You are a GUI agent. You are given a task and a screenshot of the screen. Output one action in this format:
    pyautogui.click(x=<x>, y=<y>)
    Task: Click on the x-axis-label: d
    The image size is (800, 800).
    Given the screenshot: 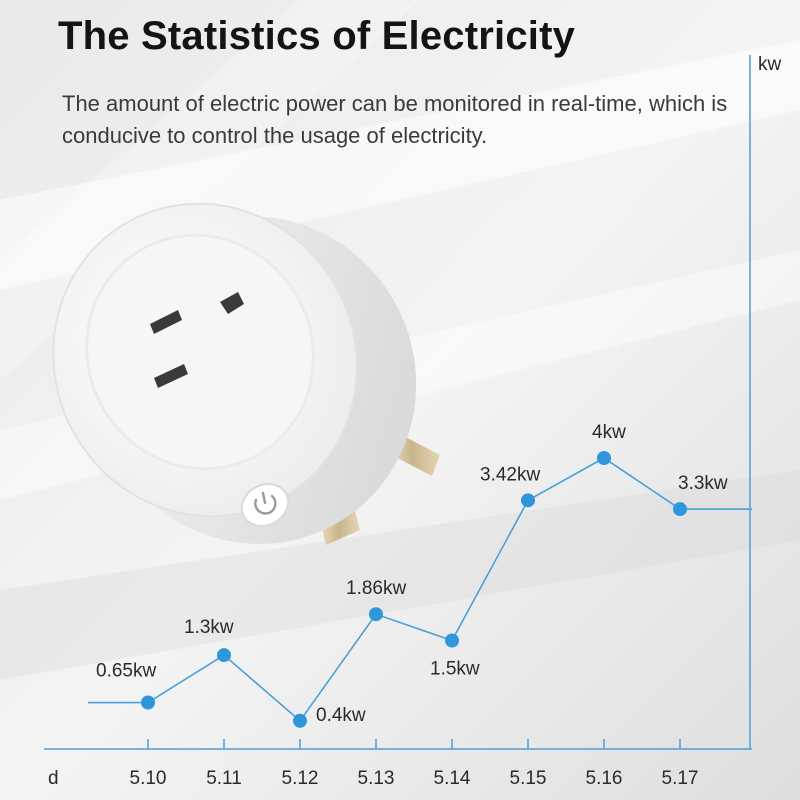 What is the action you would take?
    pyautogui.click(x=53, y=778)
    